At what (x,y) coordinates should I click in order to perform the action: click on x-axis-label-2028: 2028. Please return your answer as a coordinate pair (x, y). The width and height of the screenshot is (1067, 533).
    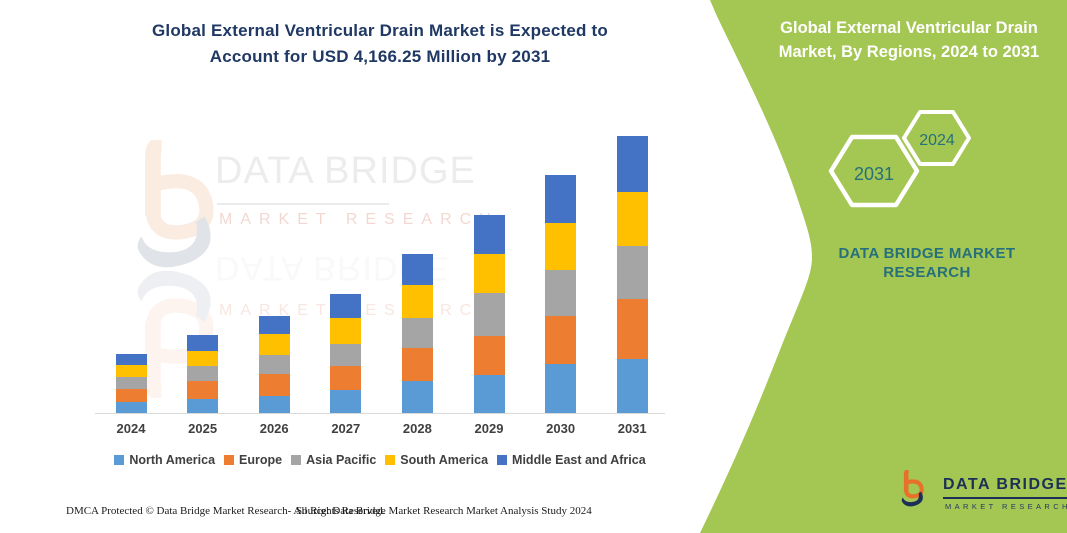
    Looking at the image, I should click on (417, 428).